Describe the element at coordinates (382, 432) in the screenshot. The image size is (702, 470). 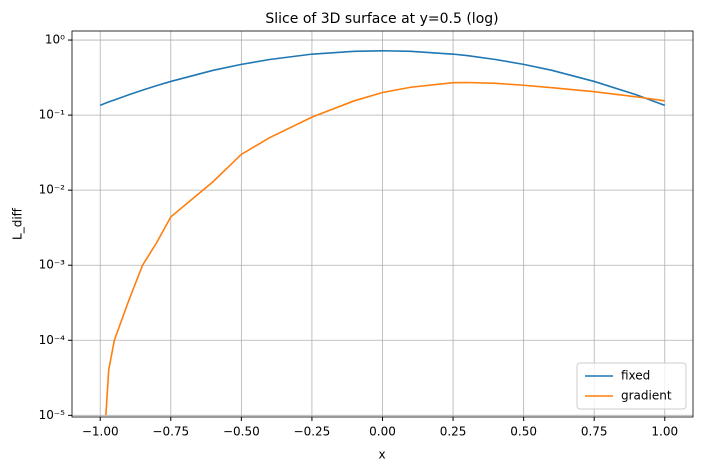
I see `x-tick-label: 0.00` at that location.